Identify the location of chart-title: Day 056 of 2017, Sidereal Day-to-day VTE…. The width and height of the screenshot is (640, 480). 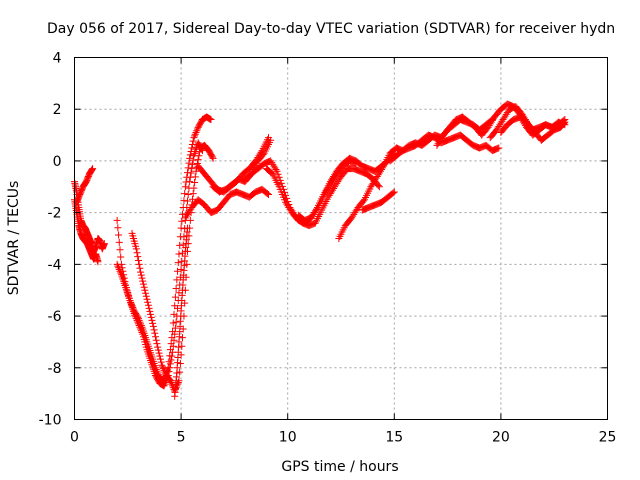
(331, 29).